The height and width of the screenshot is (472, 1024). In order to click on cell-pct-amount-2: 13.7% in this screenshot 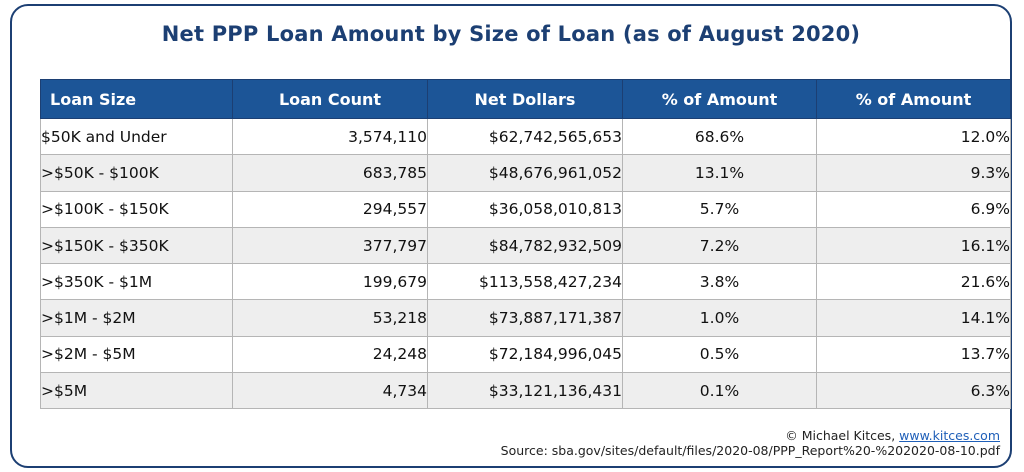, I will do `click(913, 354)`.